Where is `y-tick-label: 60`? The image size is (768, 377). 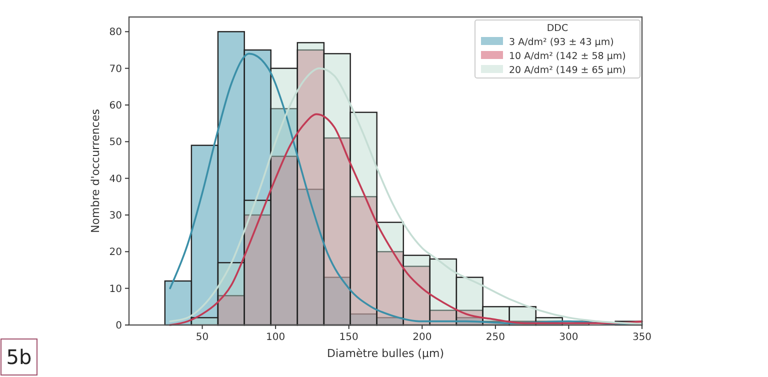
y-tick-label: 60 is located at coordinates (115, 106).